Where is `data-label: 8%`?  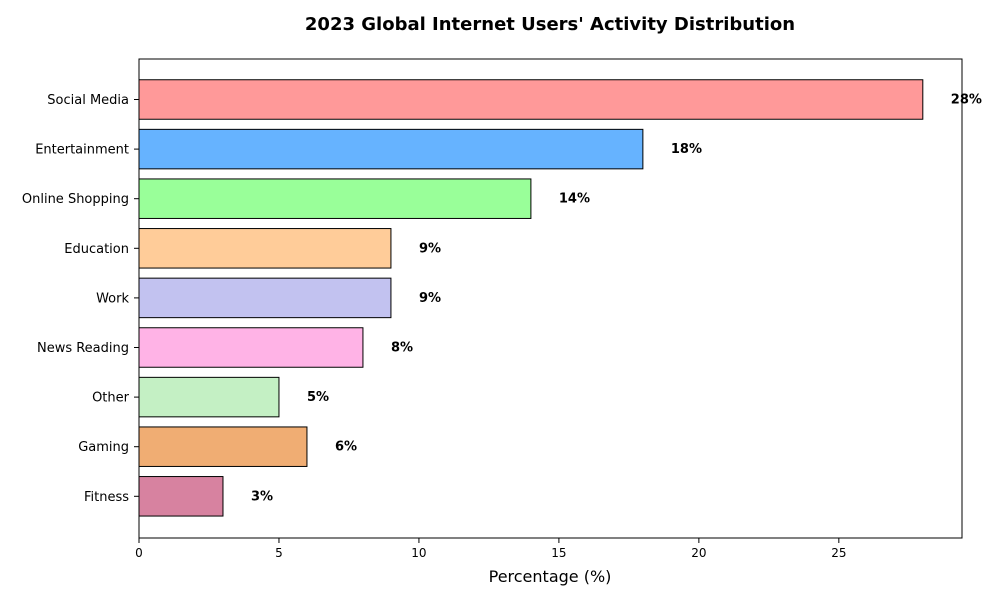 data-label: 8% is located at coordinates (402, 348).